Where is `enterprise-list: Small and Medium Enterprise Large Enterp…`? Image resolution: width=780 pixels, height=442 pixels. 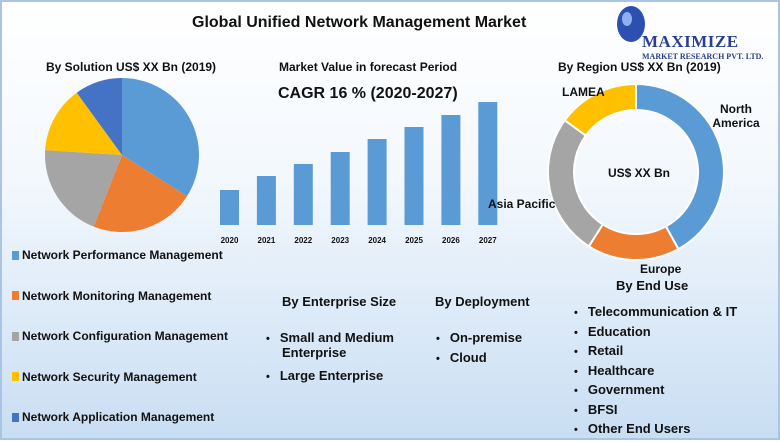 enterprise-list: Small and Medium Enterprise Large Enterp… is located at coordinates (341, 359).